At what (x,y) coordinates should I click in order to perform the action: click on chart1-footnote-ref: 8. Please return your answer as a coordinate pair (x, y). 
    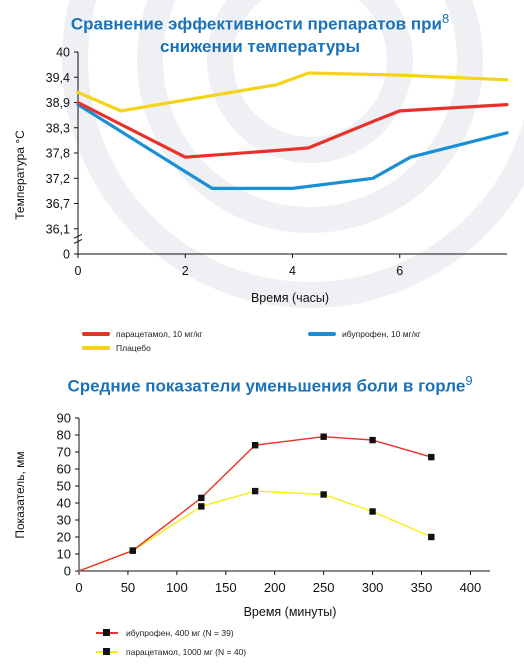
    Looking at the image, I should click on (445, 18).